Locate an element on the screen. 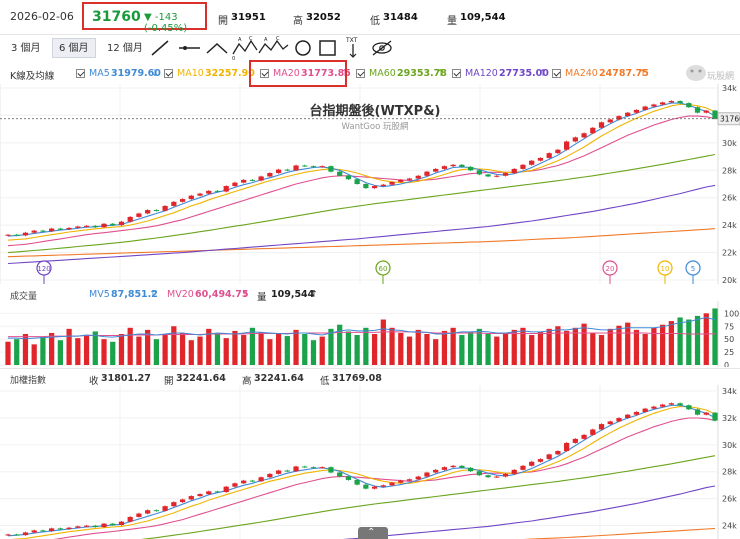  rectangle-tool-icon is located at coordinates (329, 48).